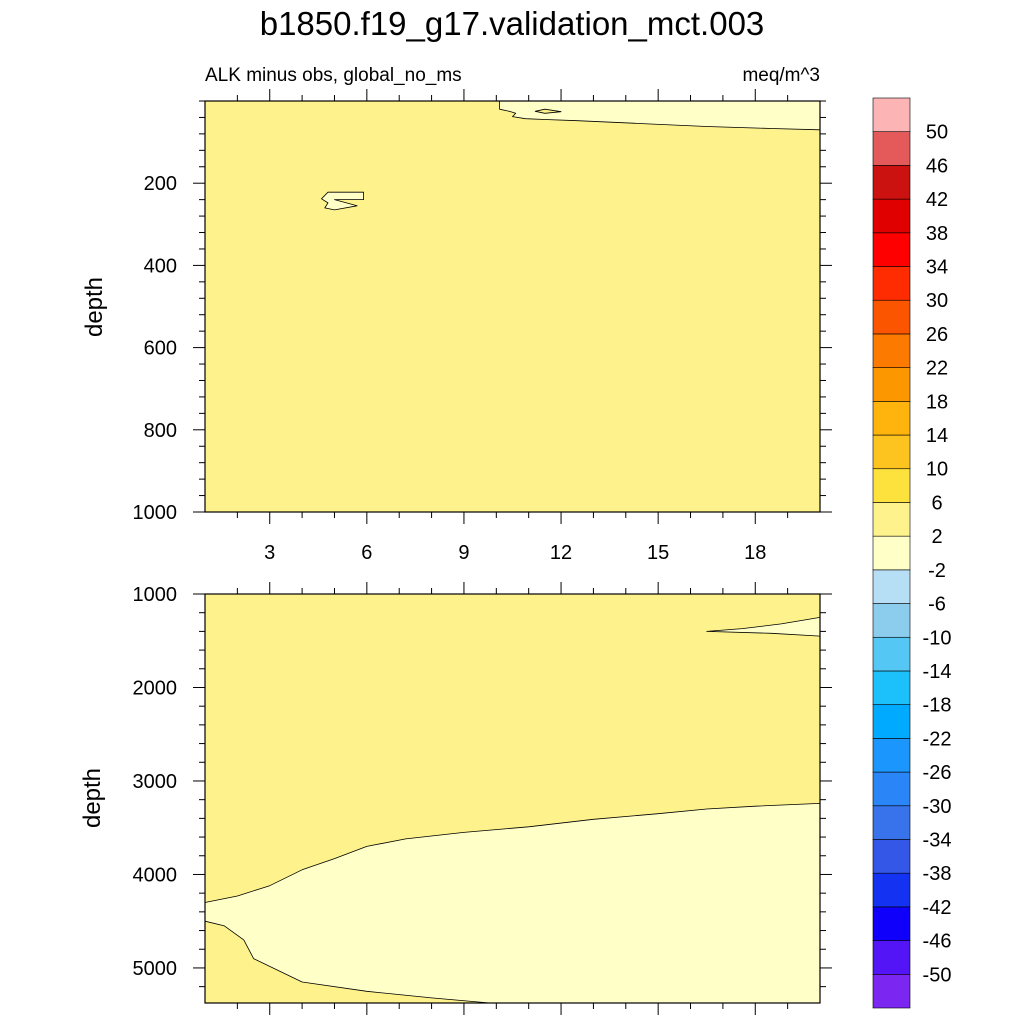 This screenshot has height=1024, width=1024. Describe the element at coordinates (160, 349) in the screenshot. I see `upper-y-tick-label: 600` at that location.